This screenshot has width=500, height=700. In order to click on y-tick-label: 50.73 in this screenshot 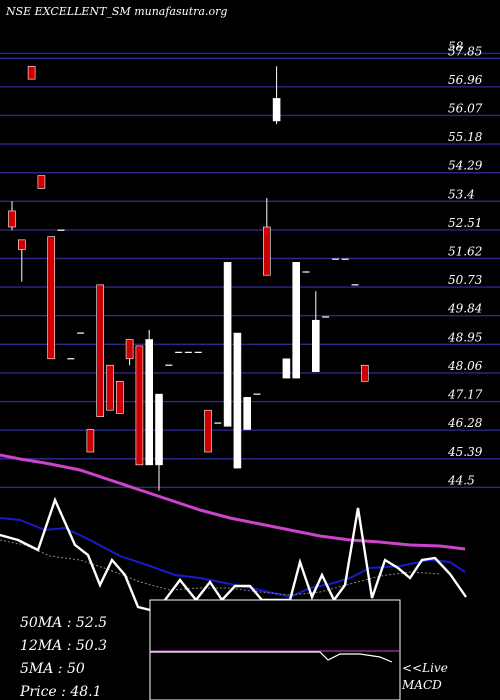, I will do `click(465, 280)`.